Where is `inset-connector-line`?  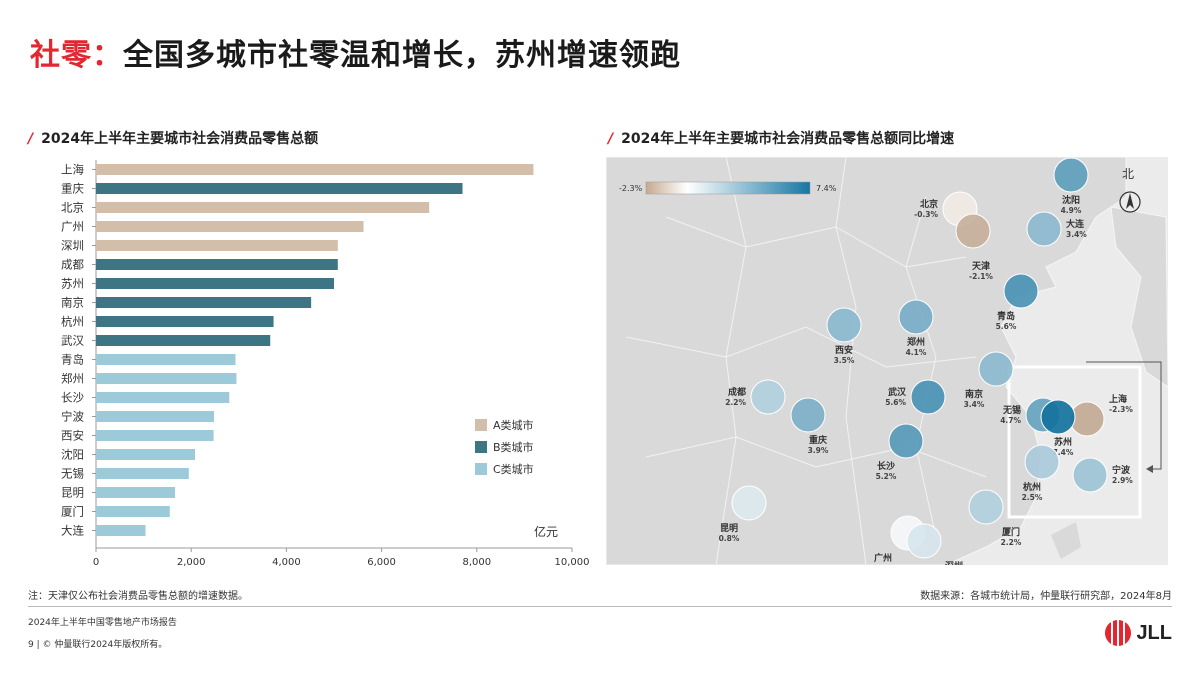 inset-connector-line is located at coordinates (1124, 415).